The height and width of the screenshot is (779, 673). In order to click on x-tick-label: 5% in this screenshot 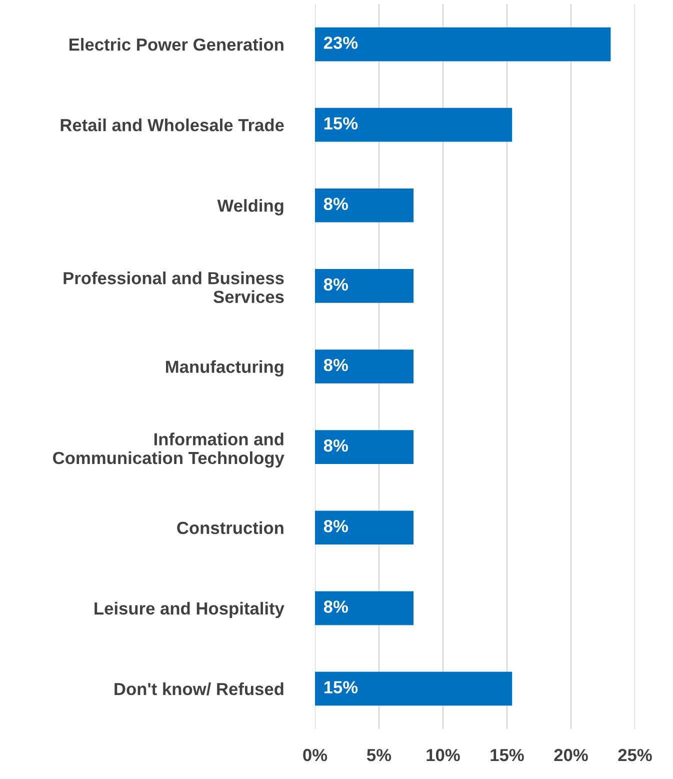, I will do `click(379, 755)`.